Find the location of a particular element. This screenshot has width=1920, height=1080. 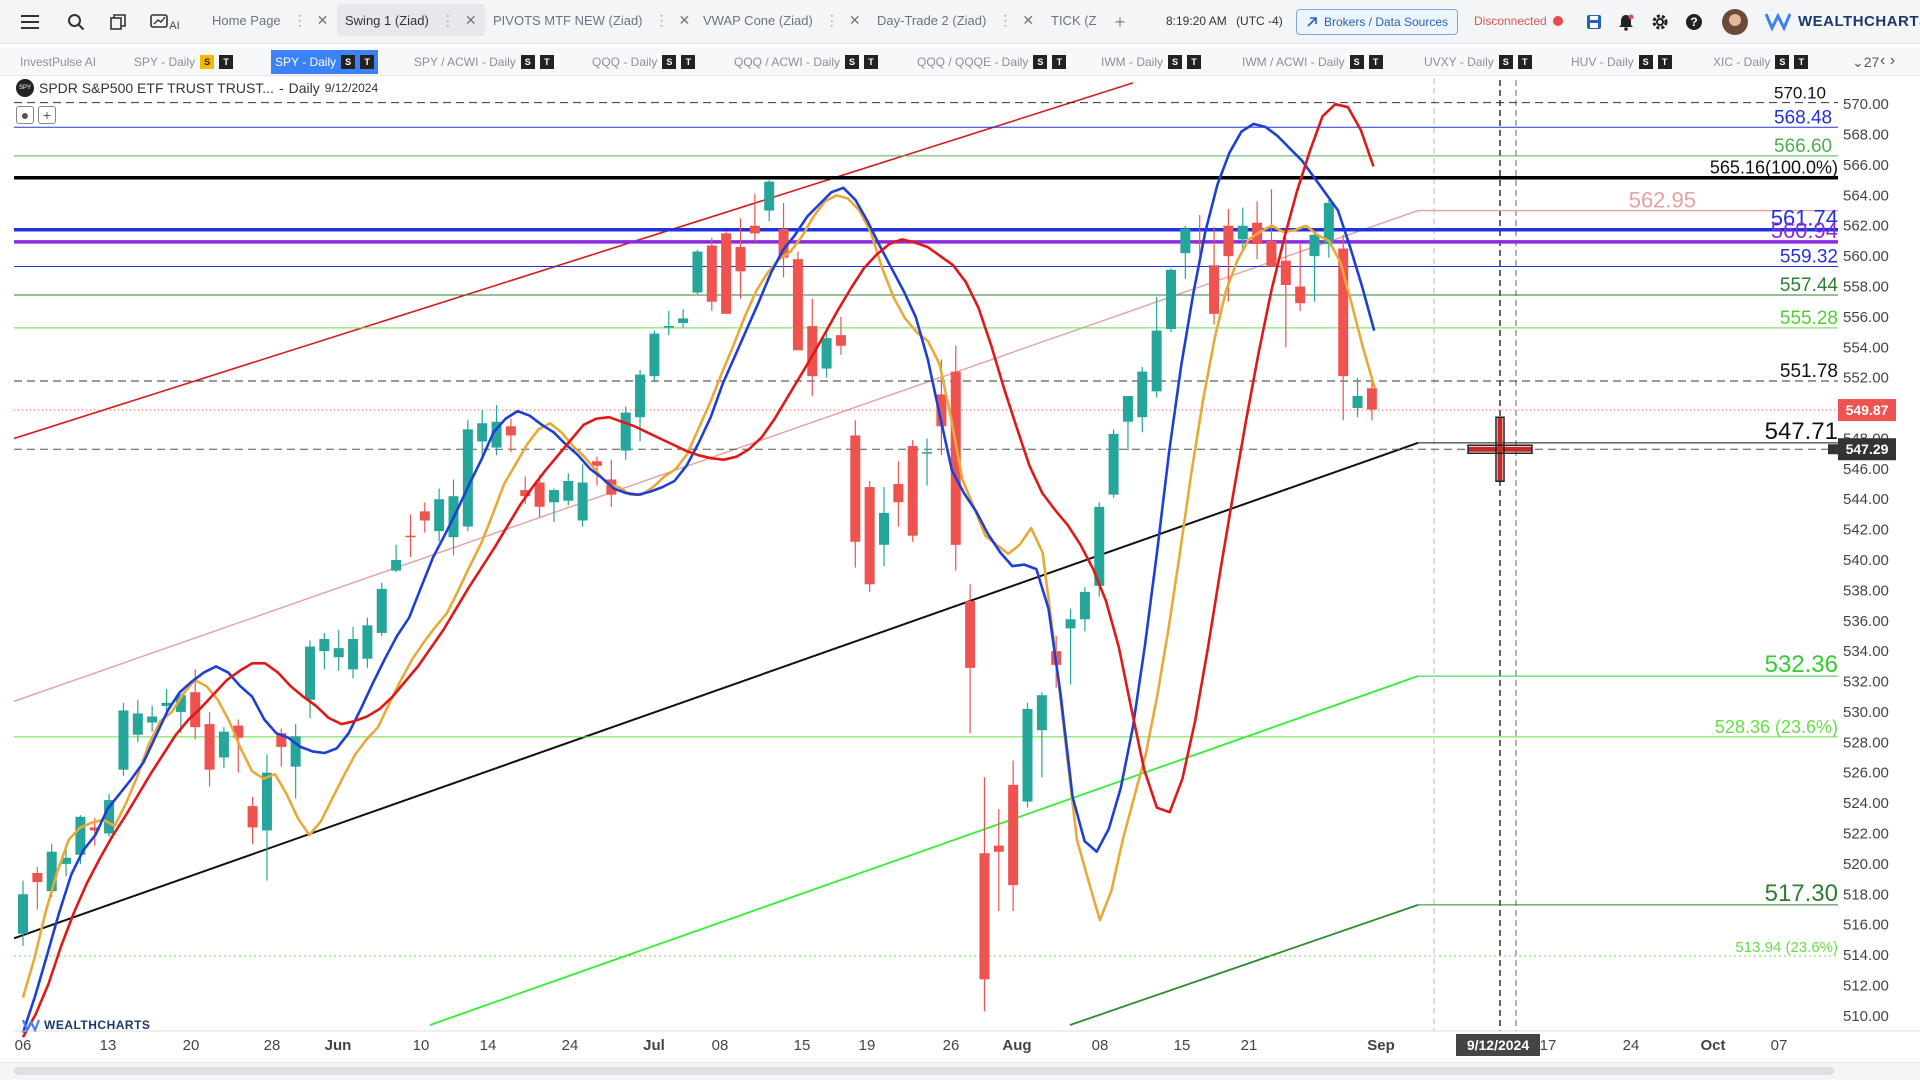

search-icon is located at coordinates (76, 22).